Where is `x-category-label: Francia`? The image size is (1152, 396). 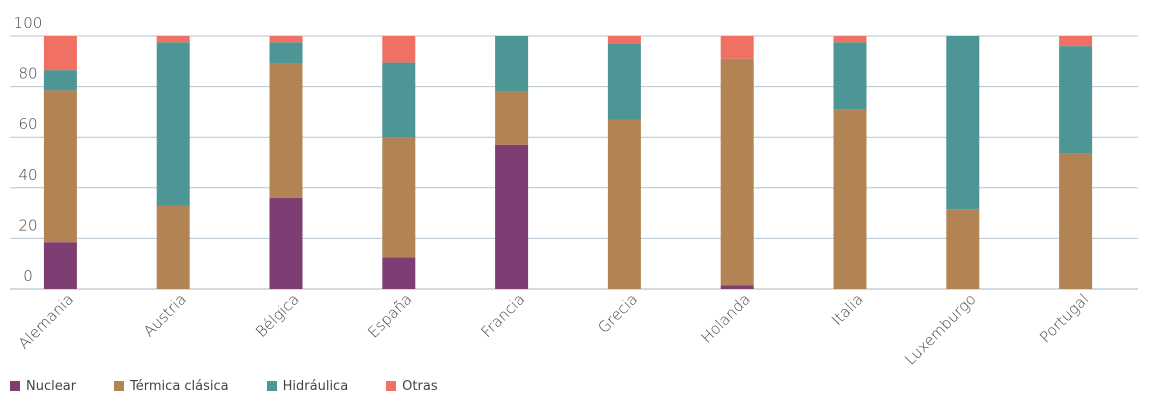
x-category-label: Francia is located at coordinates (503, 315).